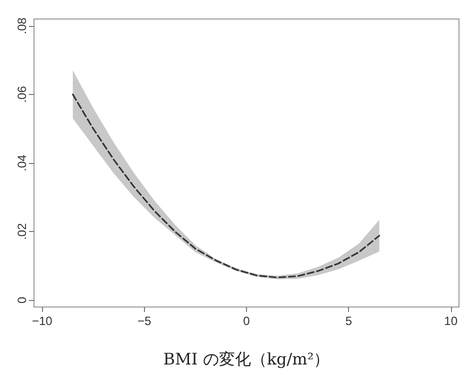 Image resolution: width=474 pixels, height=383 pixels. What do you see at coordinates (246, 321) in the screenshot?
I see `x-tick-label: 0` at bounding box center [246, 321].